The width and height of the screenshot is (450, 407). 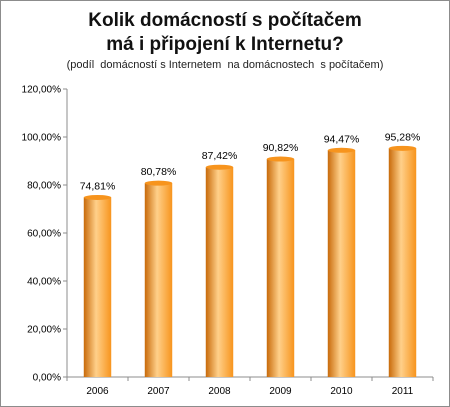 What do you see at coordinates (42, 138) in the screenshot?
I see `y-tick-label: 100,00%` at bounding box center [42, 138].